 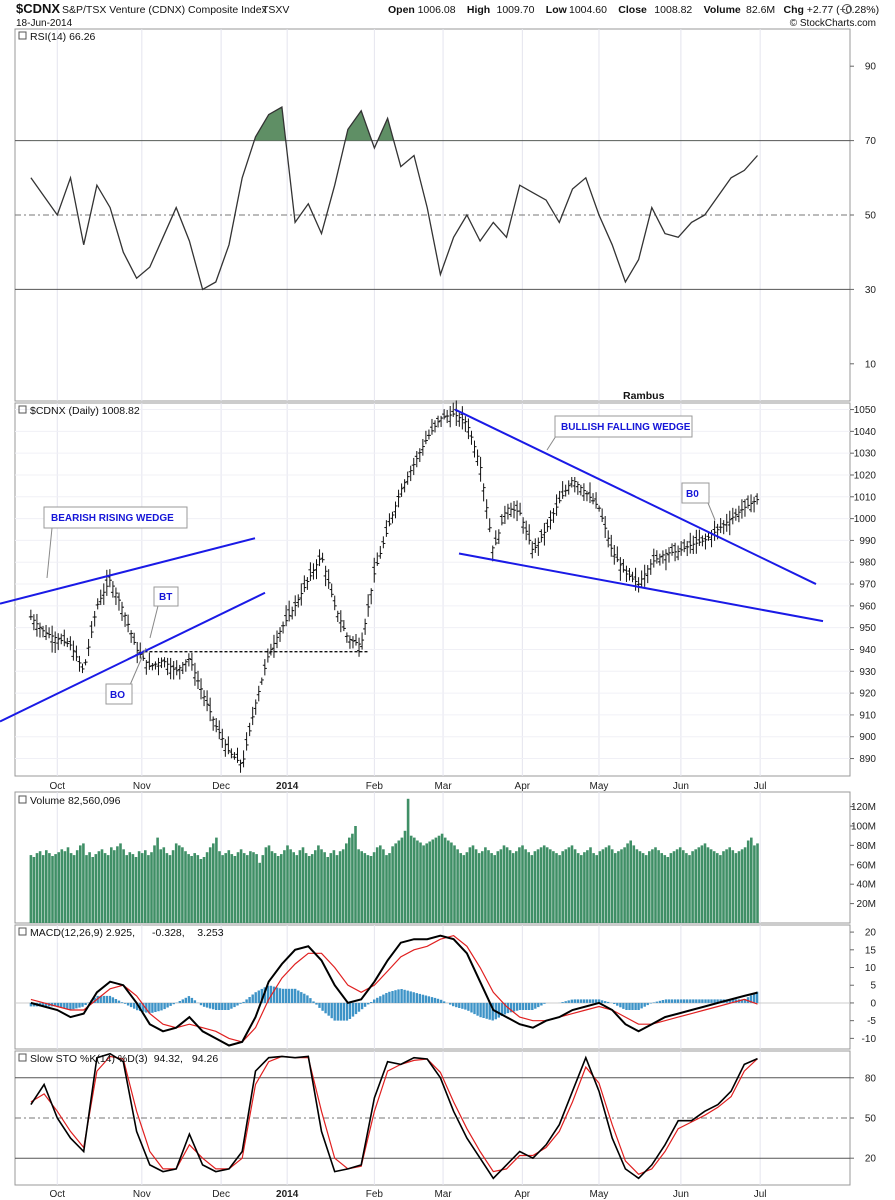 I want to click on chart-options-icon, so click(x=847, y=9).